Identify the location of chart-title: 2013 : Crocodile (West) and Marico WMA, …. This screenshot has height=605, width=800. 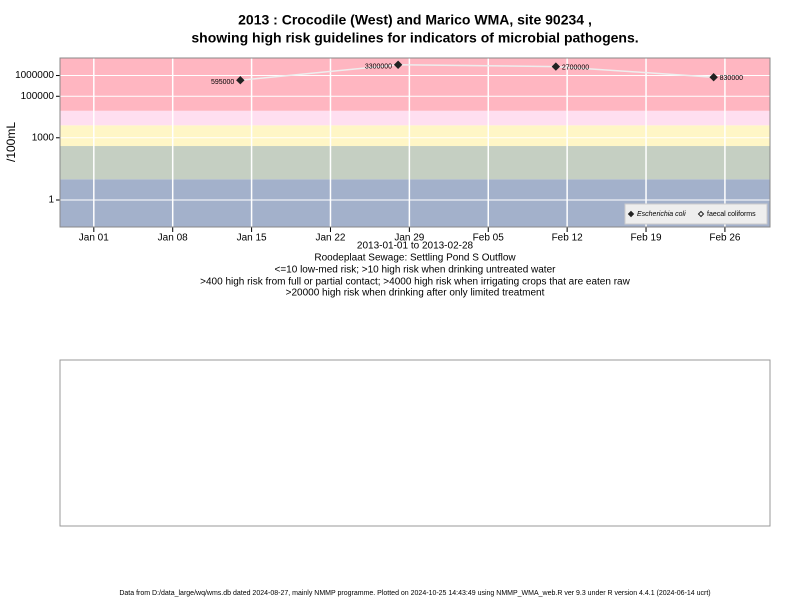
(415, 20).